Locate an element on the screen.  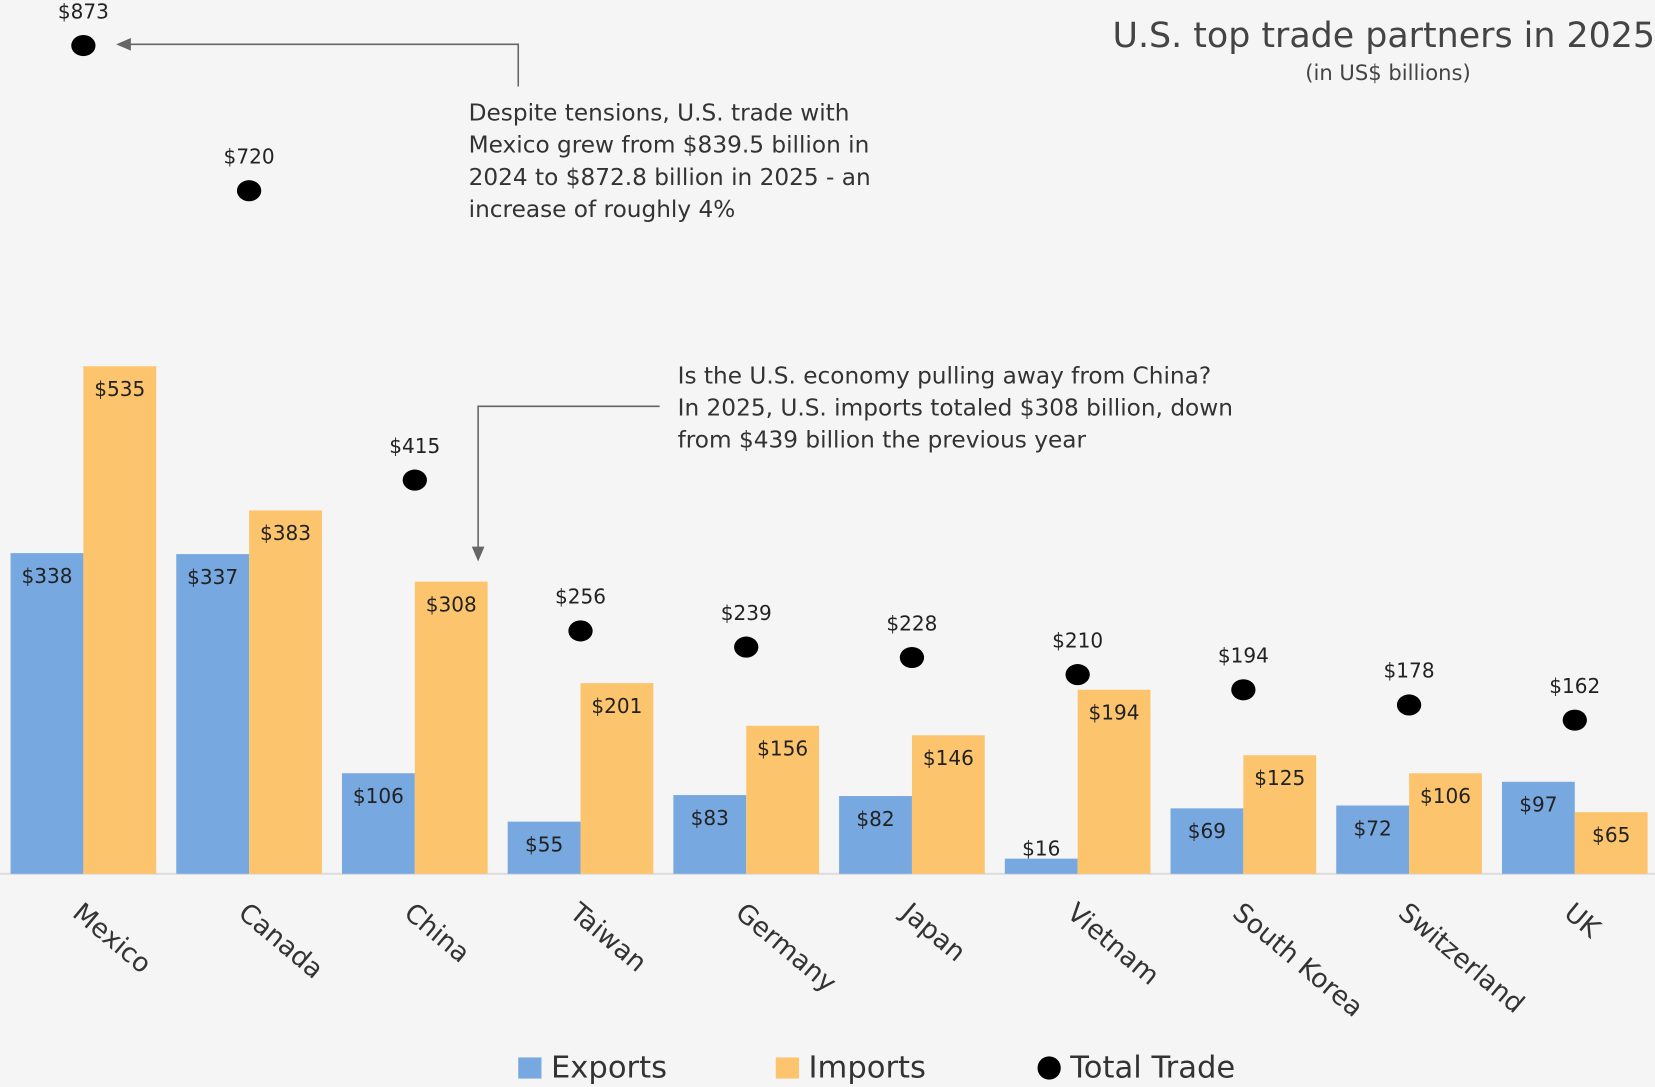
annotation: from $439 billion the previous year is located at coordinates (882, 440).